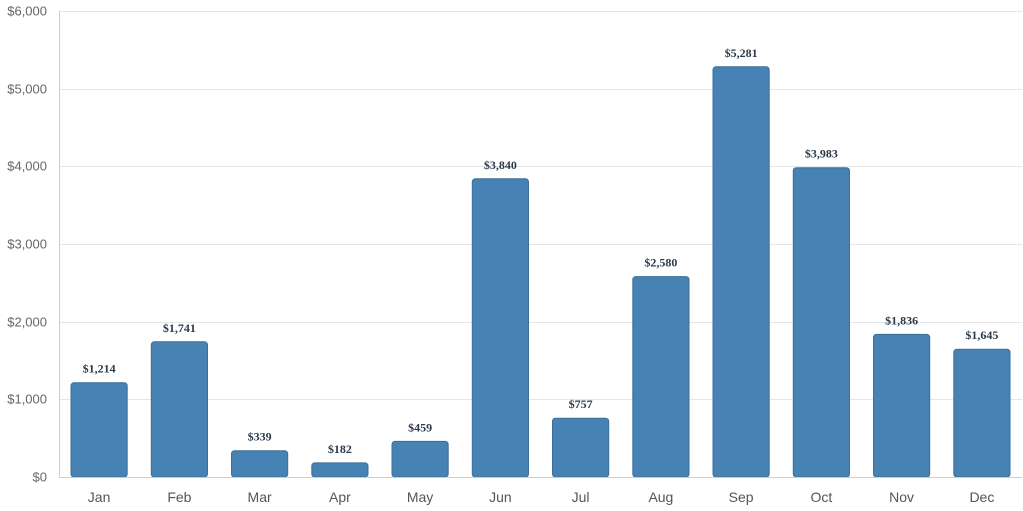 The height and width of the screenshot is (511, 1023). I want to click on data-label-may: $459, so click(420, 427).